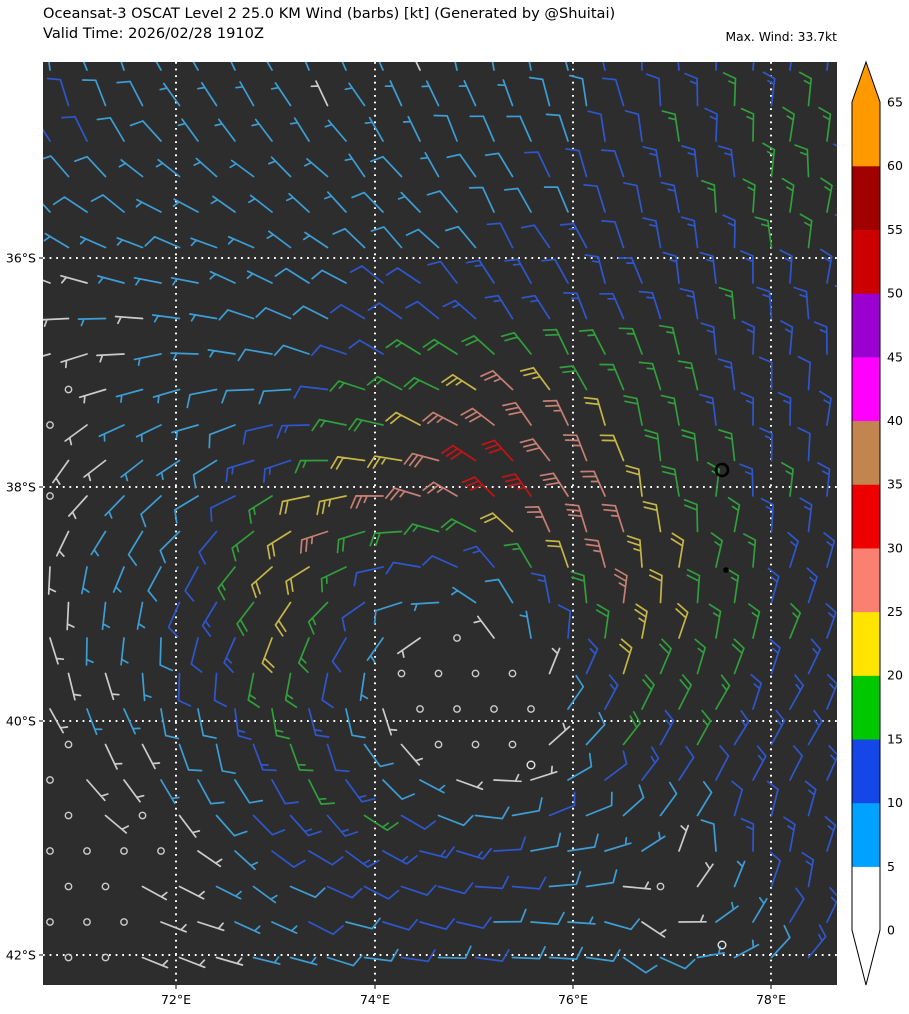 This screenshot has height=1014, width=909. I want to click on colorbar-tick-label: 55, so click(895, 229).